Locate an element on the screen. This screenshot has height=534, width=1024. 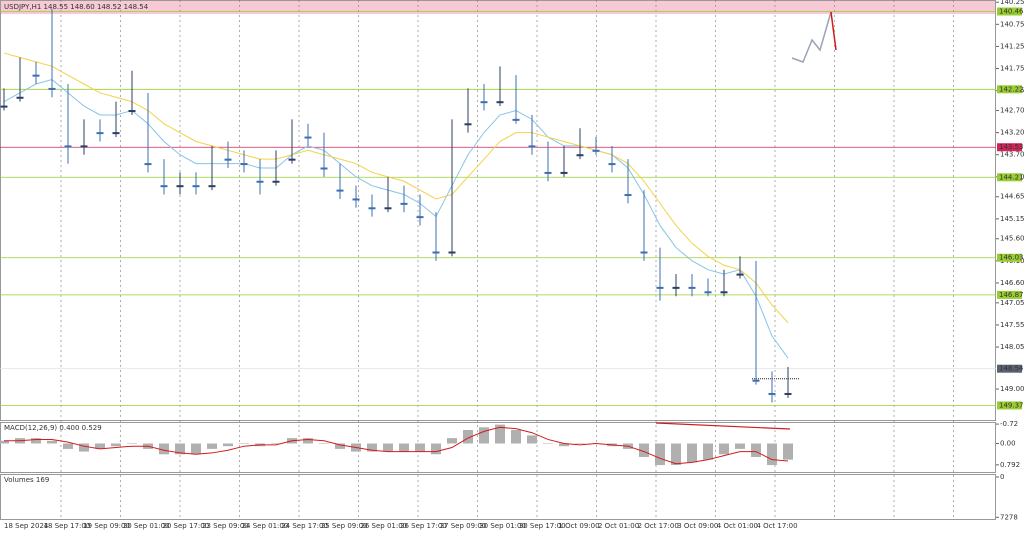
x-tick-label: 18 Sep 17:00 is located at coordinates (67, 526).